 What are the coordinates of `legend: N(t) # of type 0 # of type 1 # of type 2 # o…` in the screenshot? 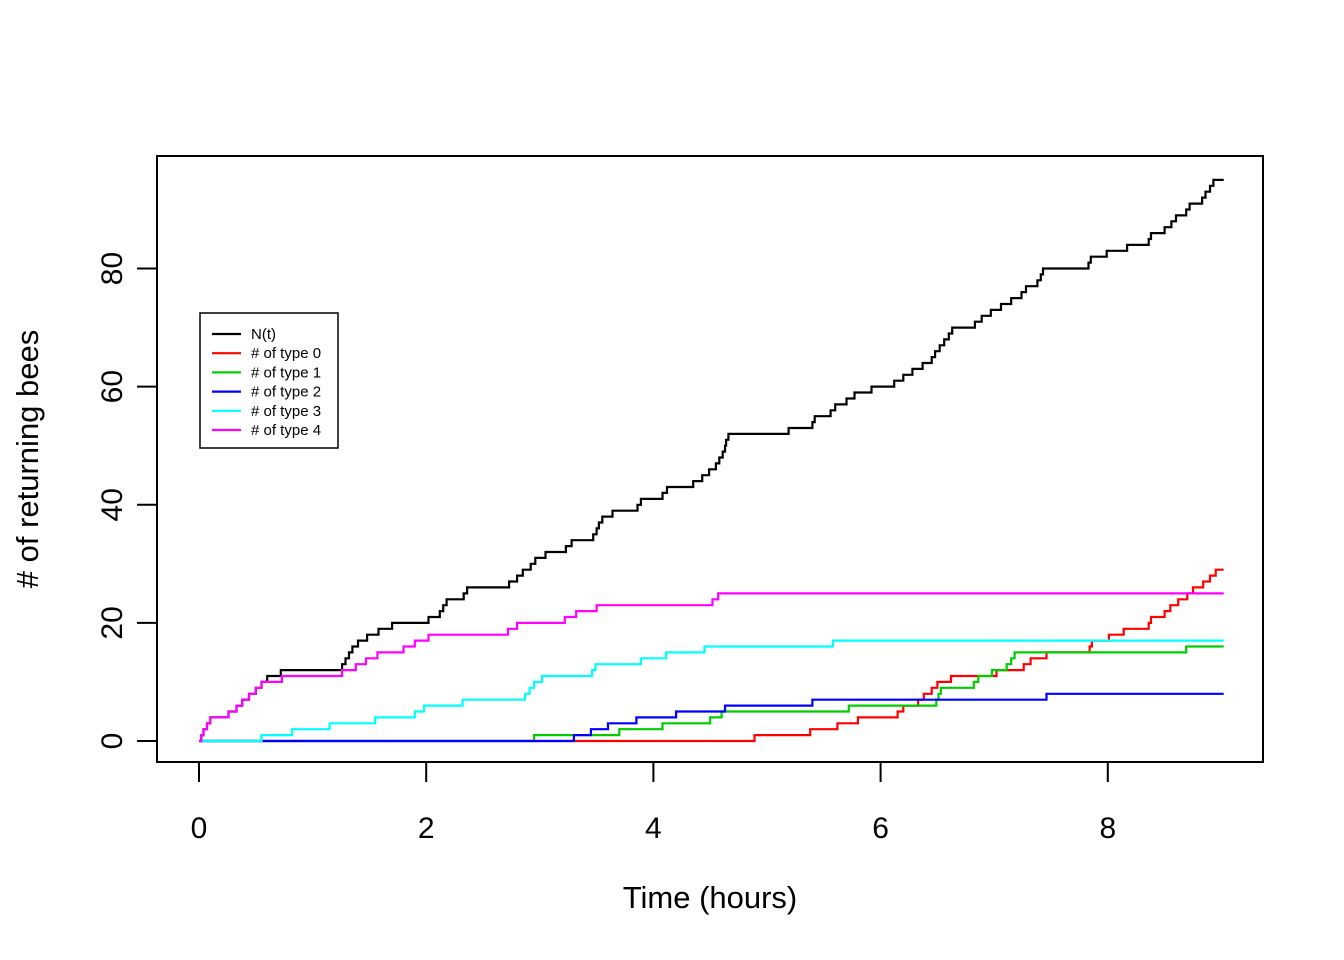 It's located at (269, 380).